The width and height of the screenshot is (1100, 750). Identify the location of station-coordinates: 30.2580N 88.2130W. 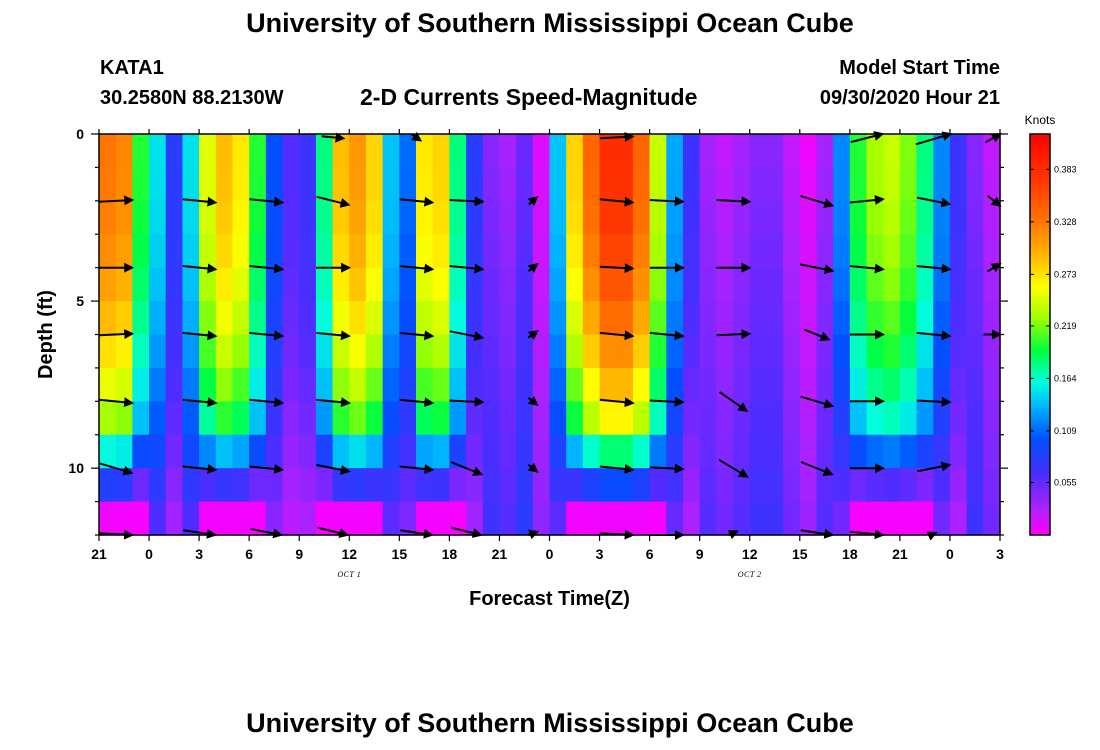
(192, 98).